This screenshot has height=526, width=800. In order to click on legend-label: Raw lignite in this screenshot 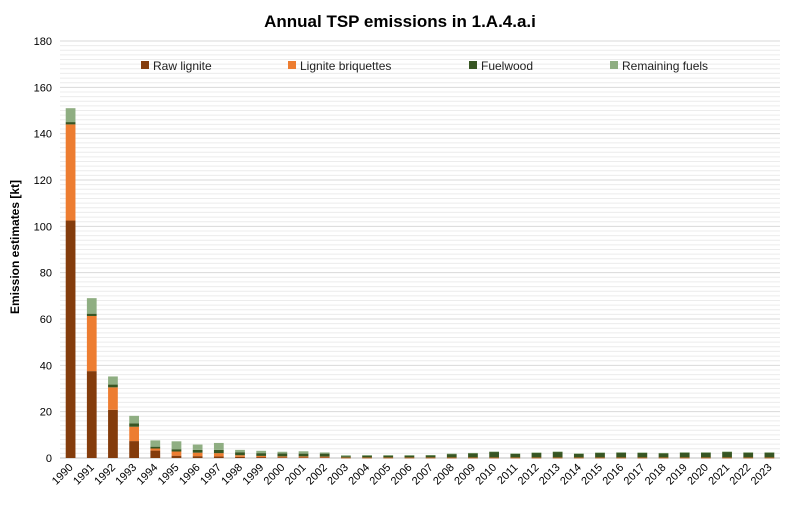, I will do `click(182, 66)`.